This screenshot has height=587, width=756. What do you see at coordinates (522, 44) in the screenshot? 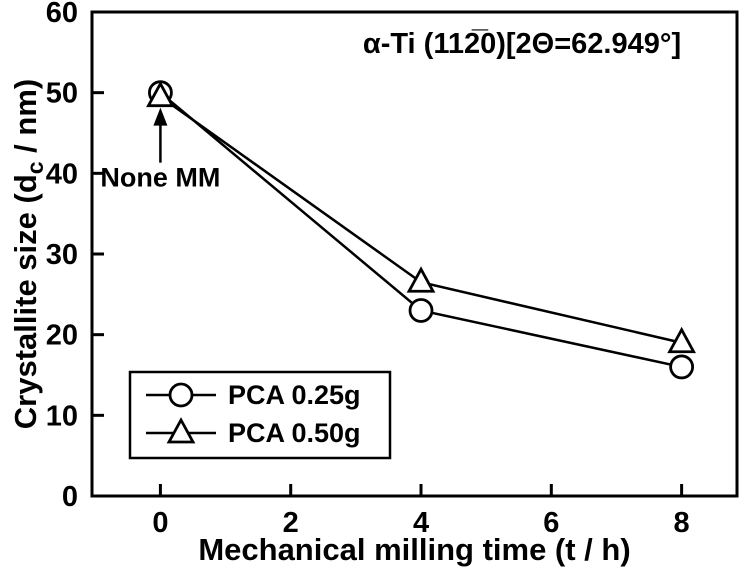
I see `chart-title-annotation: α-Ti (112̅0)[2Θ=62.949°]` at bounding box center [522, 44].